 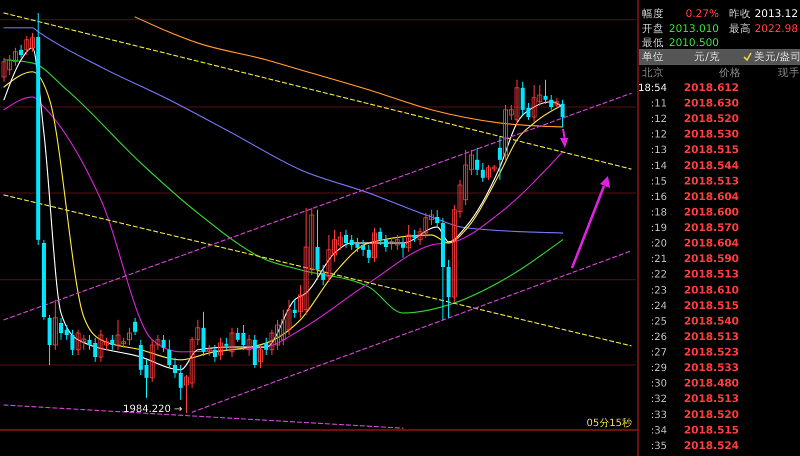 I want to click on category-label: :25, so click(x=658, y=322).